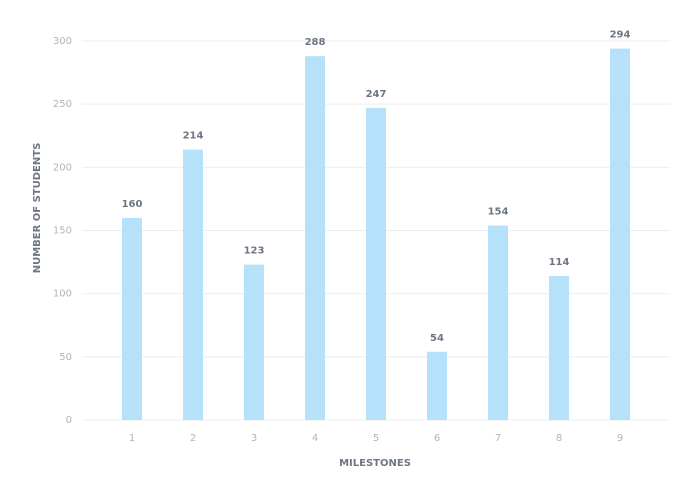 The image size is (700, 492). I want to click on x-tick-label: 6, so click(437, 438).